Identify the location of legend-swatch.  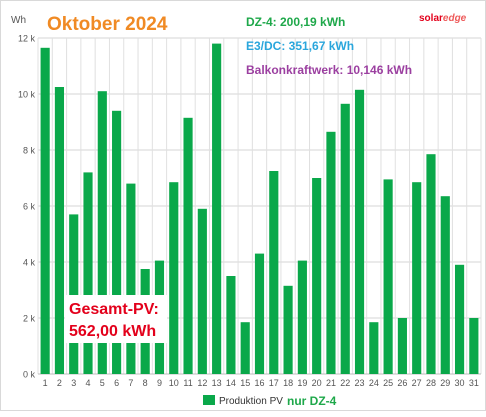
(209, 400).